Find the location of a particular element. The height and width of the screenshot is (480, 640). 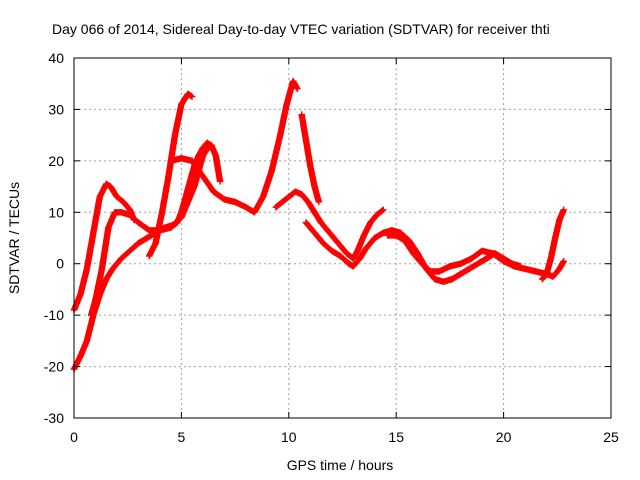

series-satellite-track-d is located at coordinates (170, 175).